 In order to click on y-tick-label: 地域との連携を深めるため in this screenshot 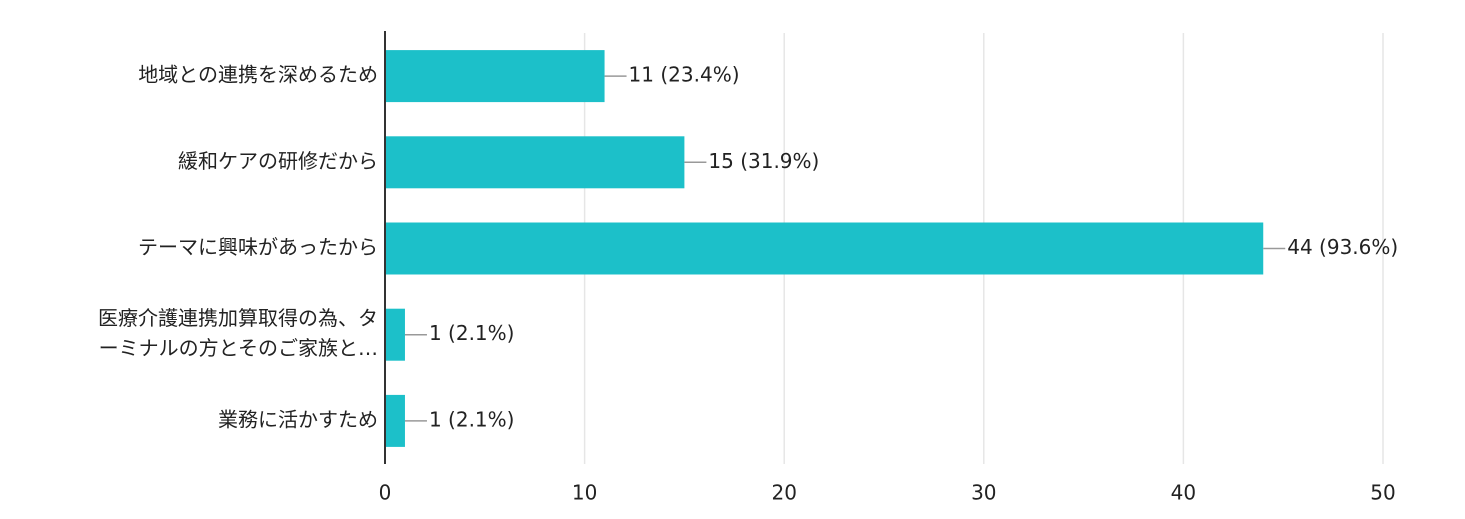, I will do `click(258, 75)`.